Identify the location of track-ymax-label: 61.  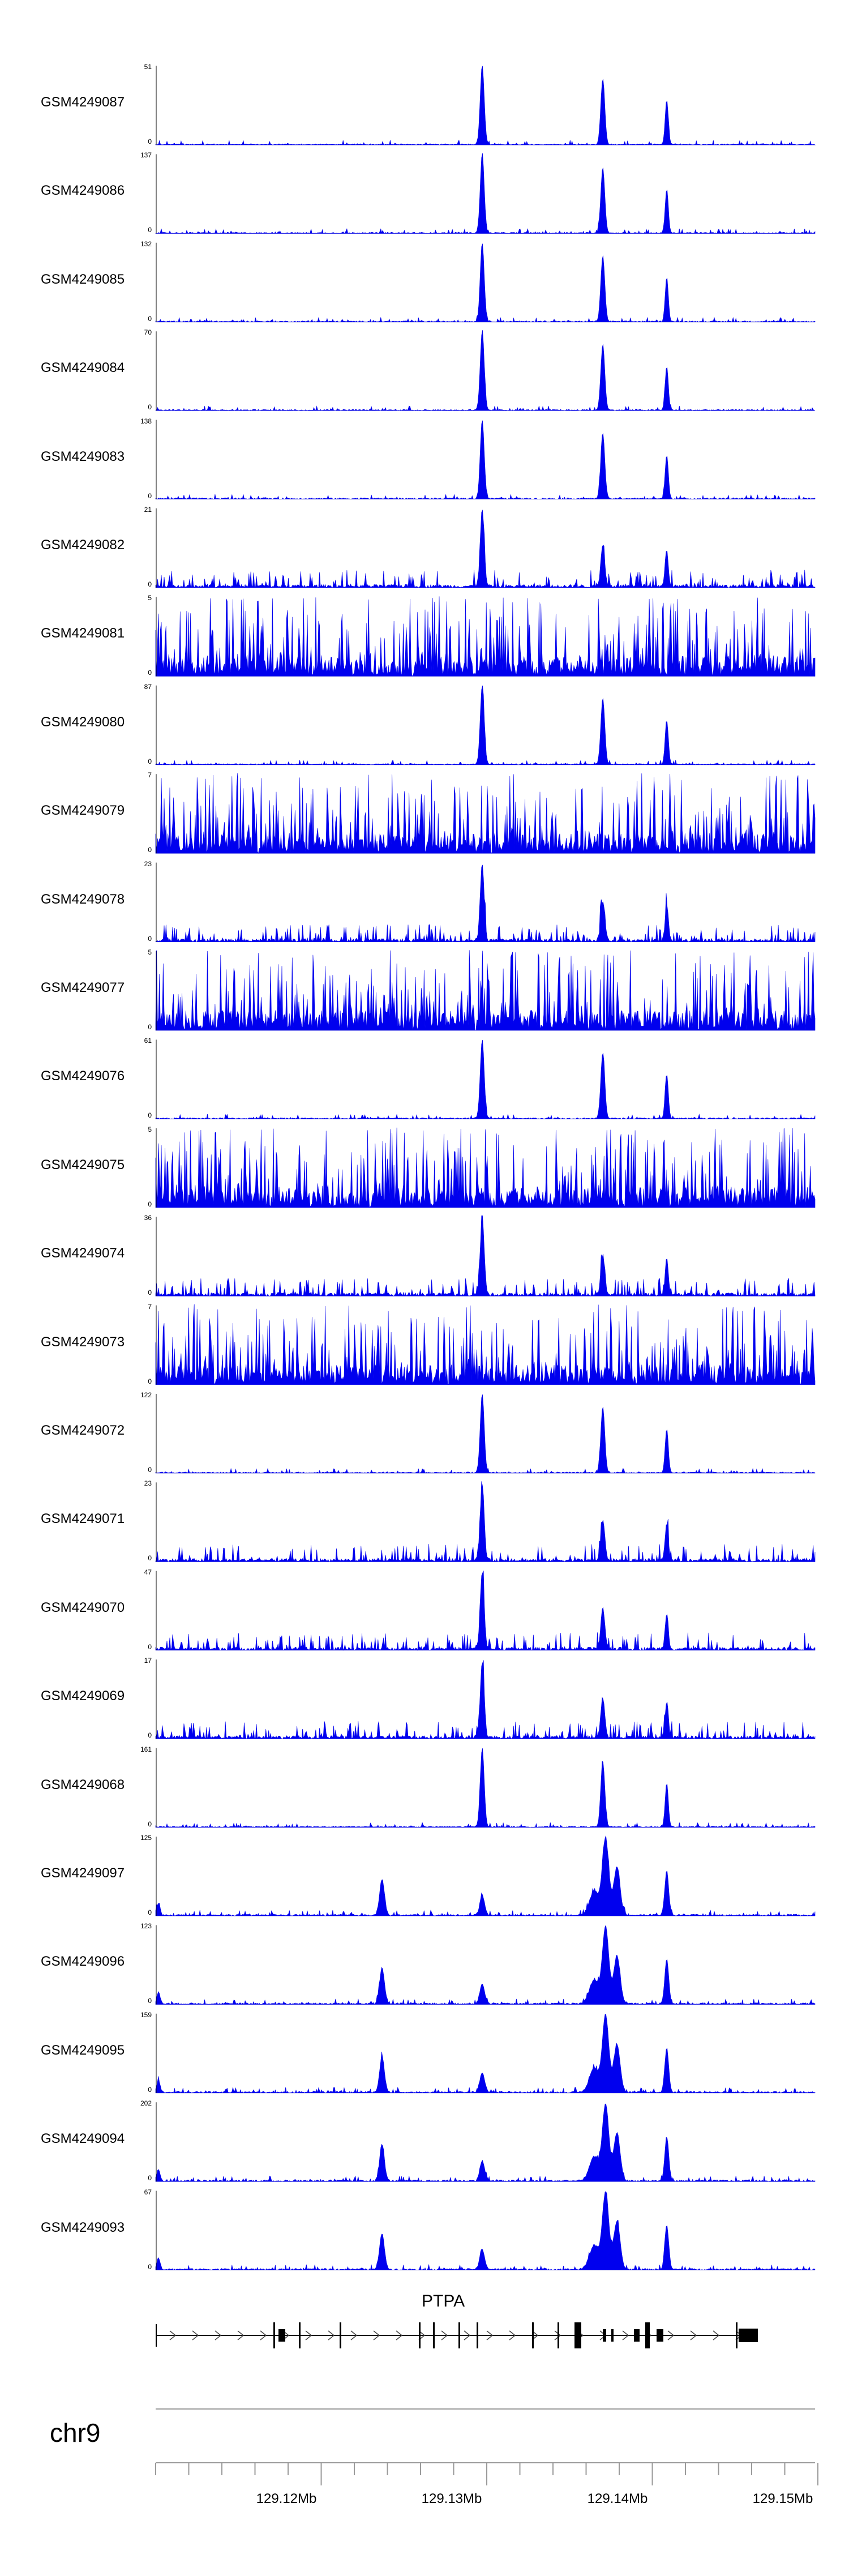
(148, 1041).